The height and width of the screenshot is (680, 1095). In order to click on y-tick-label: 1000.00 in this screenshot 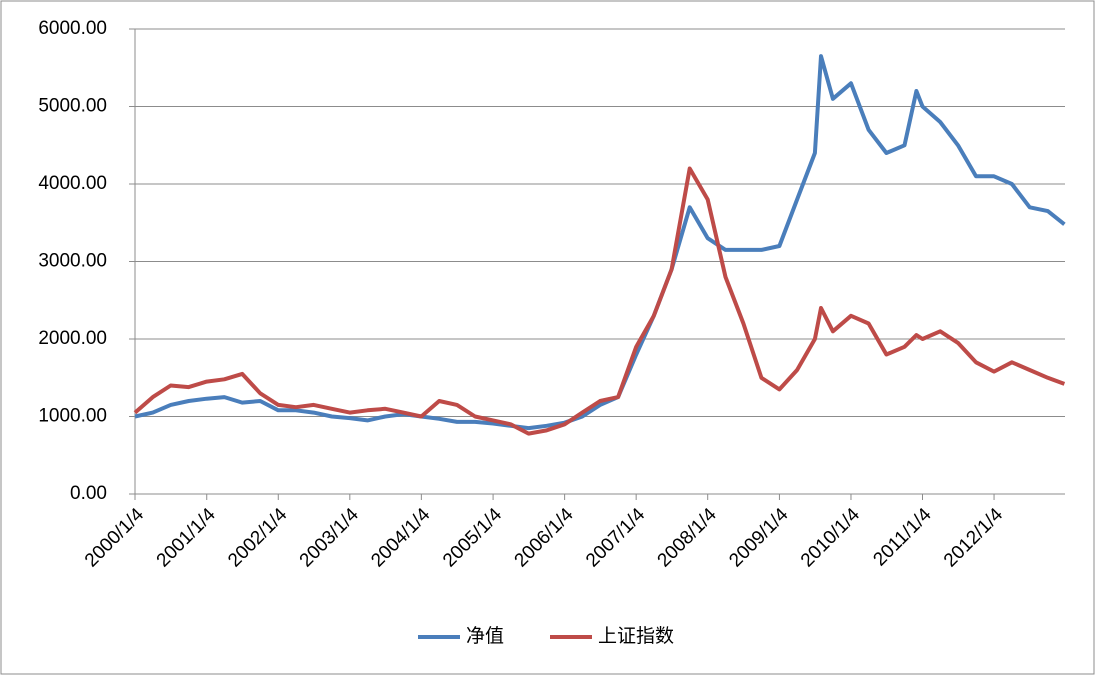, I will do `click(72, 416)`.